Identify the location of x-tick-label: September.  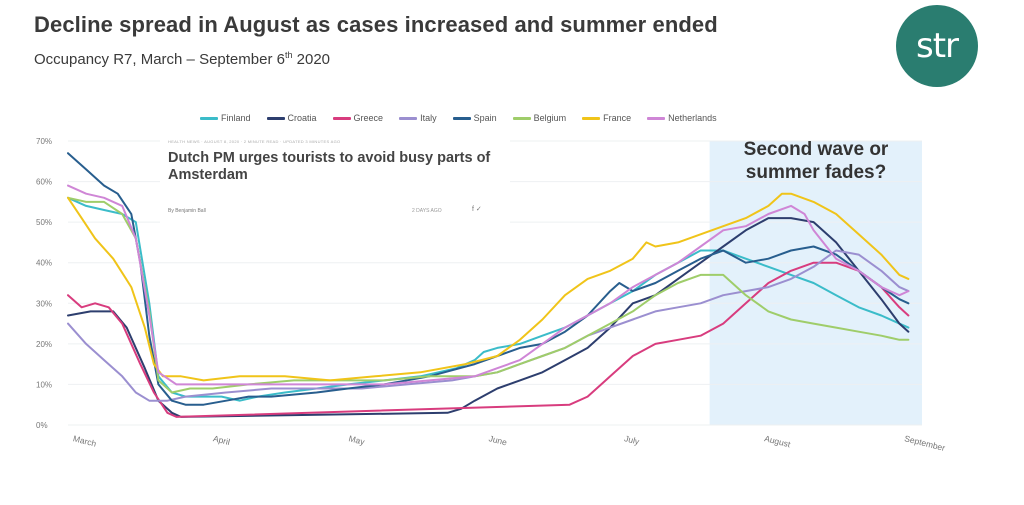
(924, 443).